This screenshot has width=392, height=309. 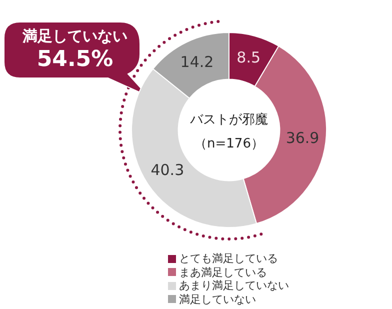 I want to click on text: 54.5%, so click(x=75, y=60).